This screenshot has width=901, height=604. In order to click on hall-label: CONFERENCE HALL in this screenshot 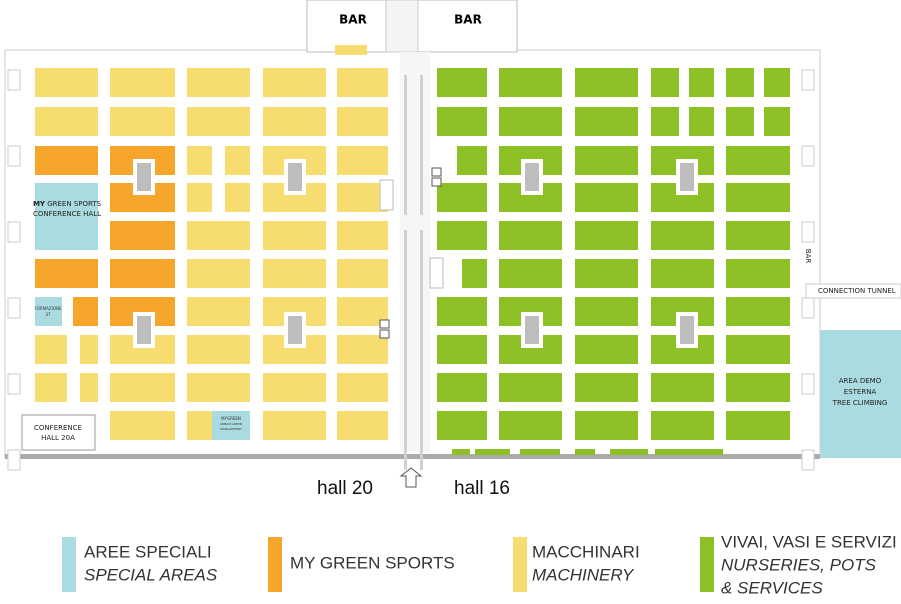, I will do `click(67, 214)`.